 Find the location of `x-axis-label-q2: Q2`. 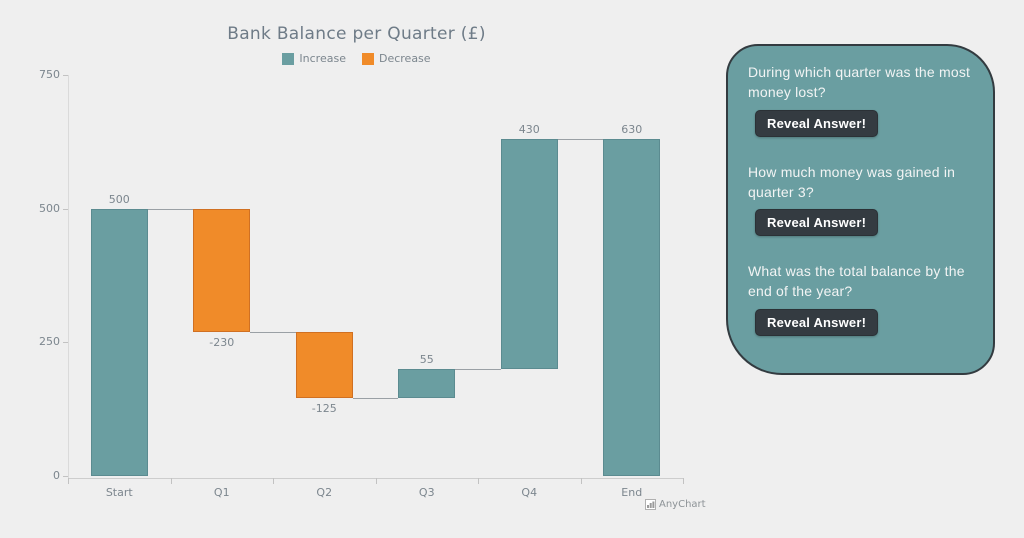

x-axis-label-q2: Q2 is located at coordinates (324, 492).